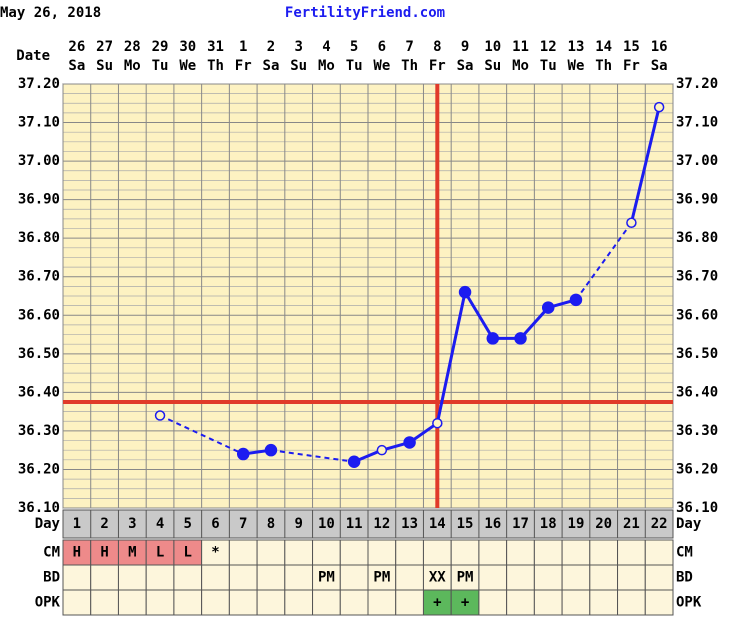  What do you see at coordinates (39, 161) in the screenshot?
I see `y-tick-label: 37.00` at bounding box center [39, 161].